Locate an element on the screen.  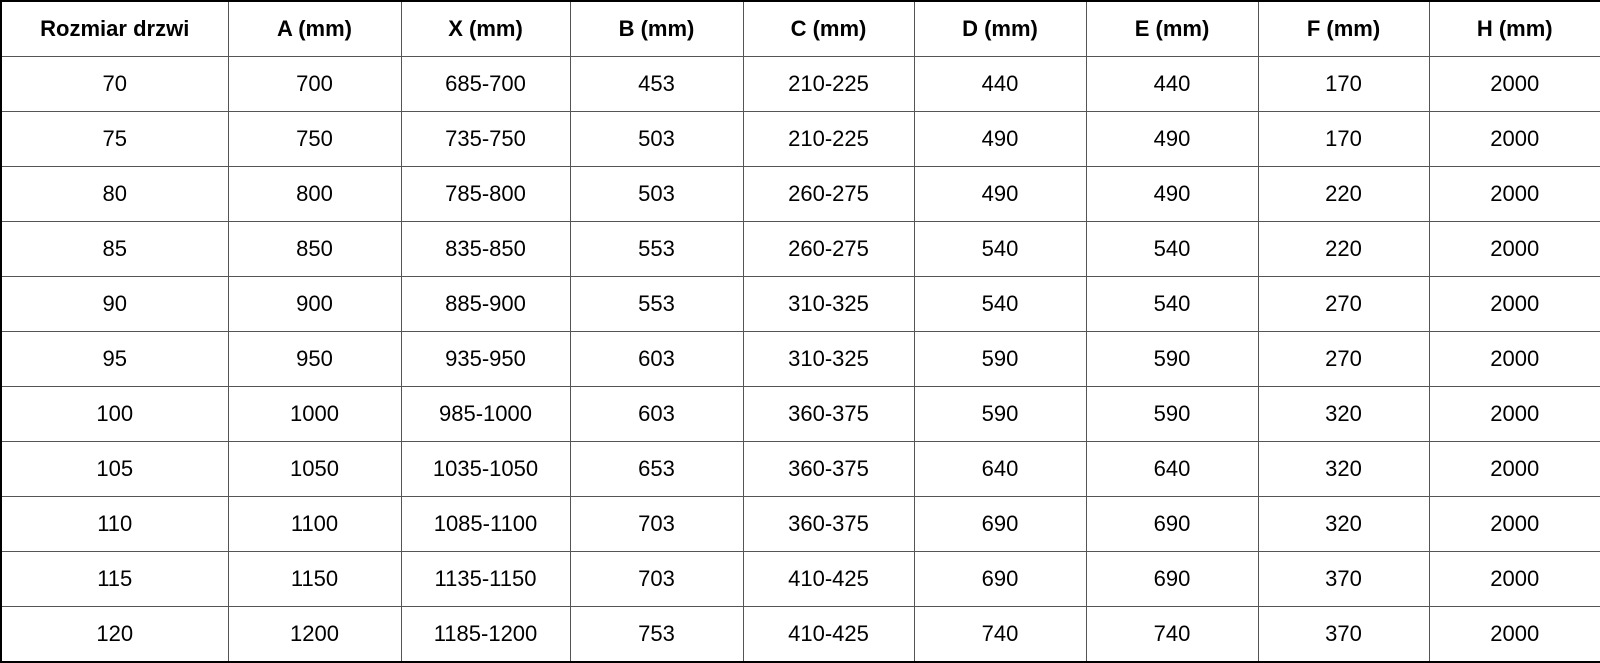
table-row: 80 800 785-800 503 260-275 490 490 220 2000 is located at coordinates (800, 194).